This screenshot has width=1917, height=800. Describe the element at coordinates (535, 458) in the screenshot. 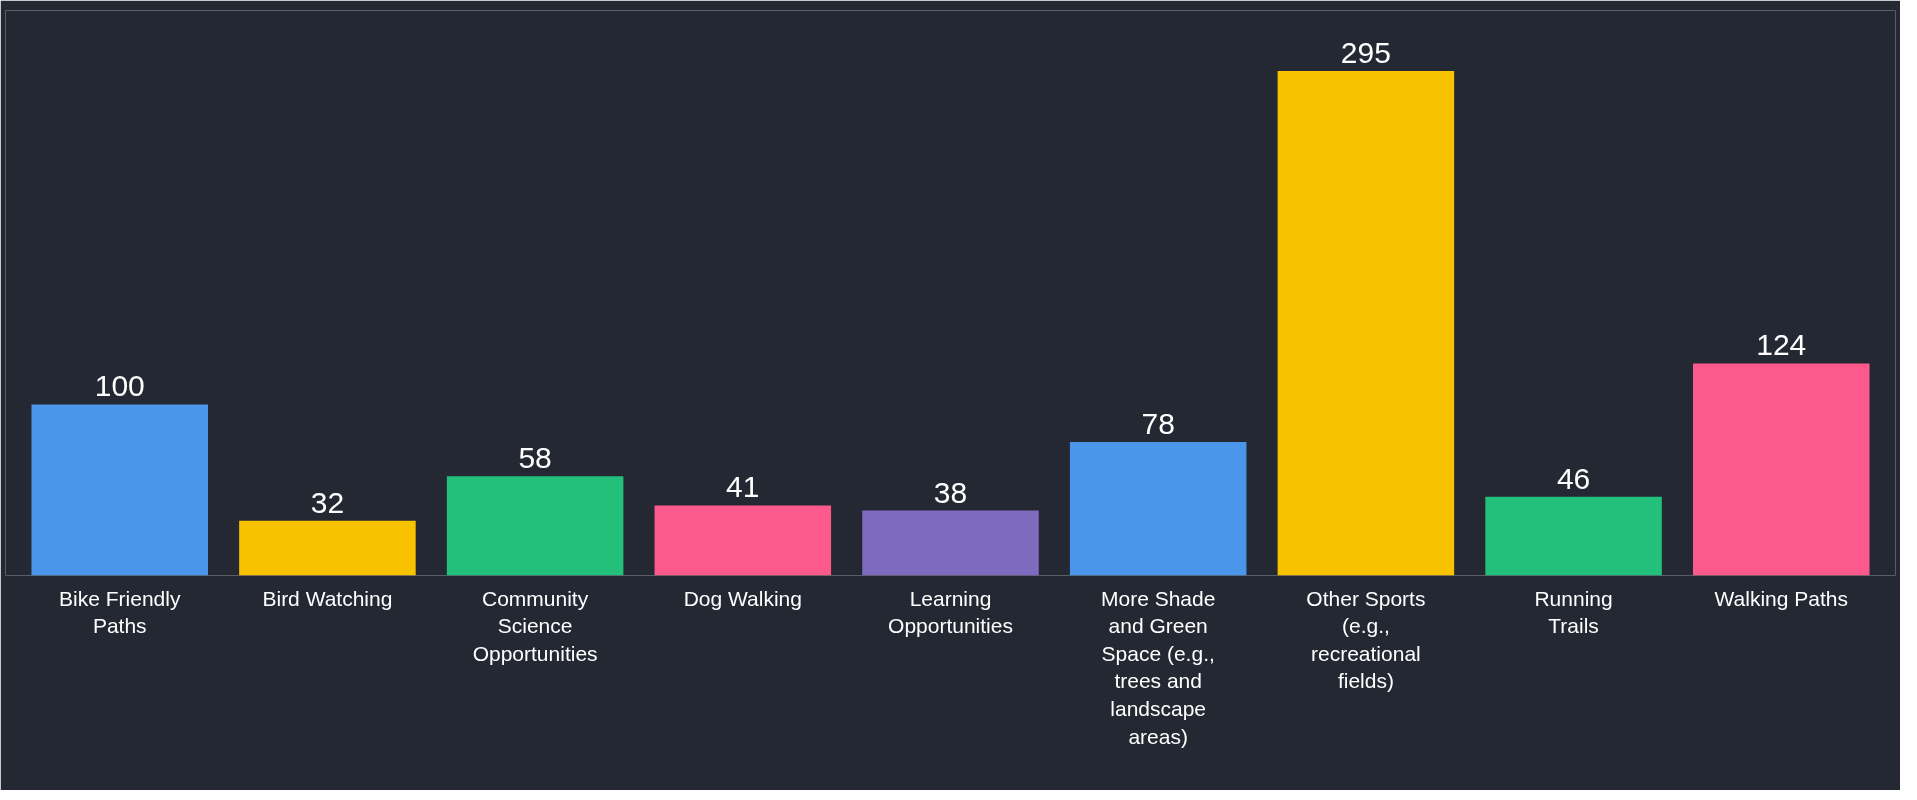

I see `data-label: 58` at that location.